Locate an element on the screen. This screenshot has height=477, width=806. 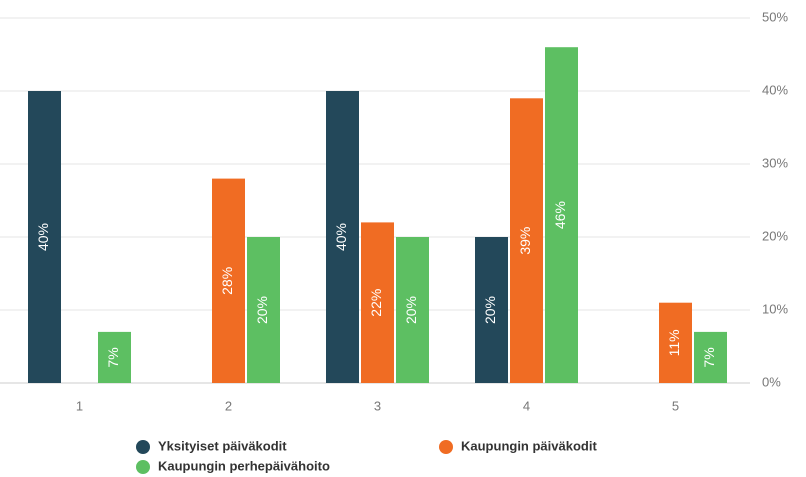
data-label: 28% is located at coordinates (227, 281).